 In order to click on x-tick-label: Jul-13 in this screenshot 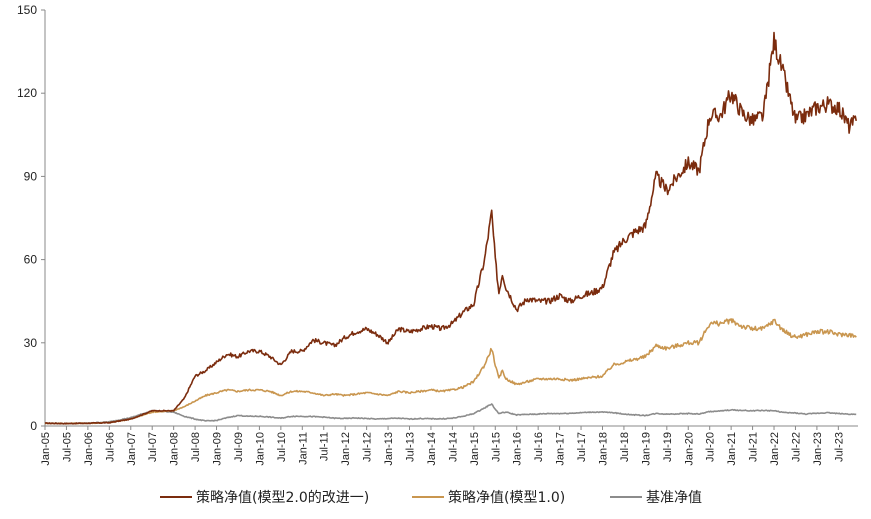, I will do `click(411, 447)`.